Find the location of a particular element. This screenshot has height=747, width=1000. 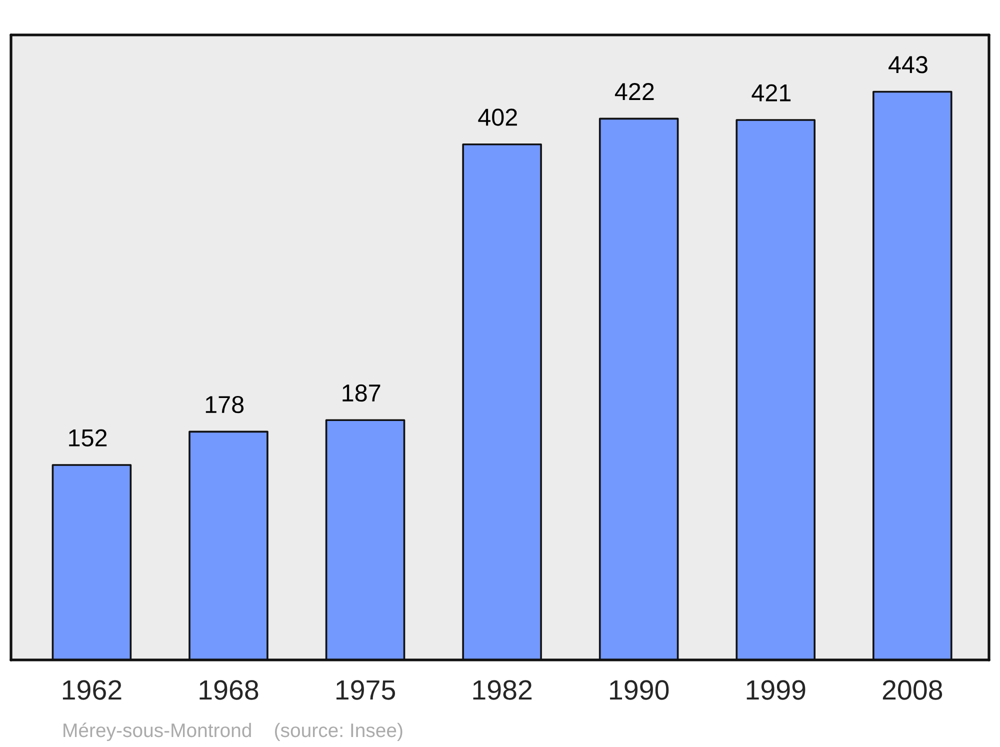

x-tick-label: 1990 is located at coordinates (639, 690).